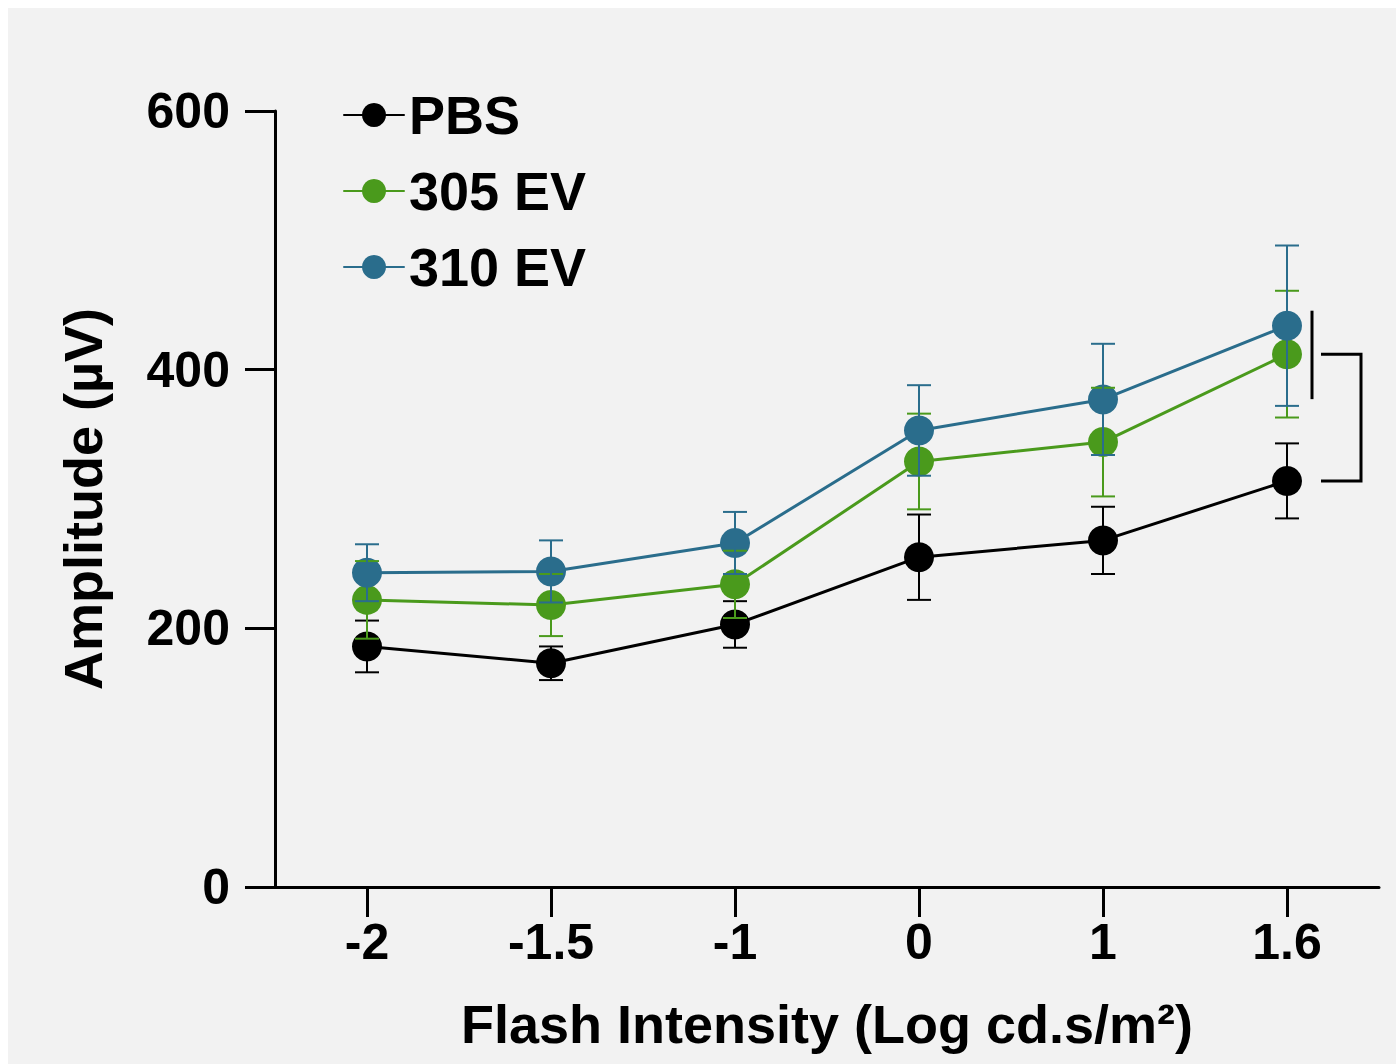  I want to click on legend-label: PBS, so click(465, 115).